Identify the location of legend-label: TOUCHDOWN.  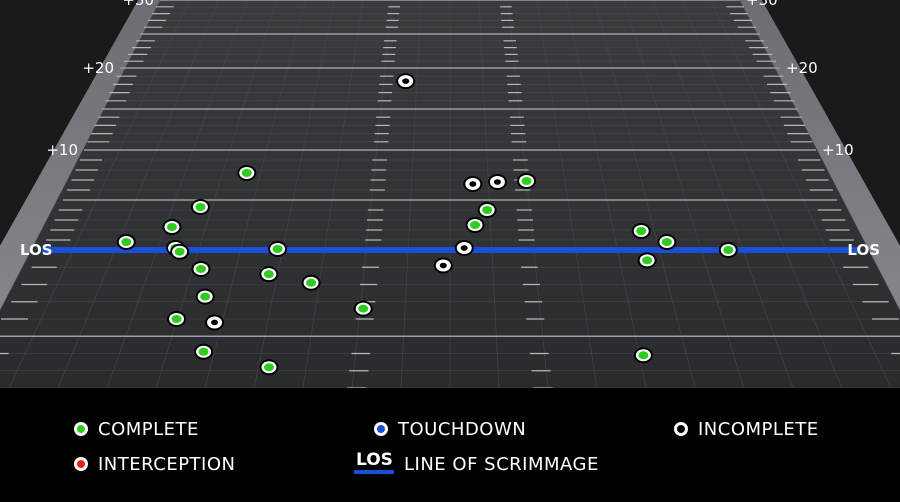
(462, 429).